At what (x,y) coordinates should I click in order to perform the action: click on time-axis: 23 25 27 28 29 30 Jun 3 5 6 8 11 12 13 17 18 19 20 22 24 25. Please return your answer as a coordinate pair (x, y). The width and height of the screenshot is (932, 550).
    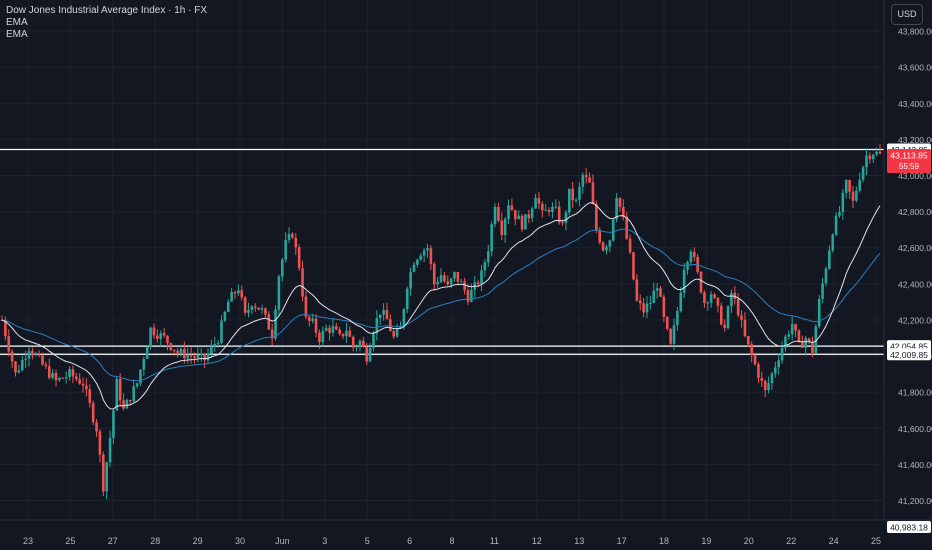
    Looking at the image, I should click on (452, 541).